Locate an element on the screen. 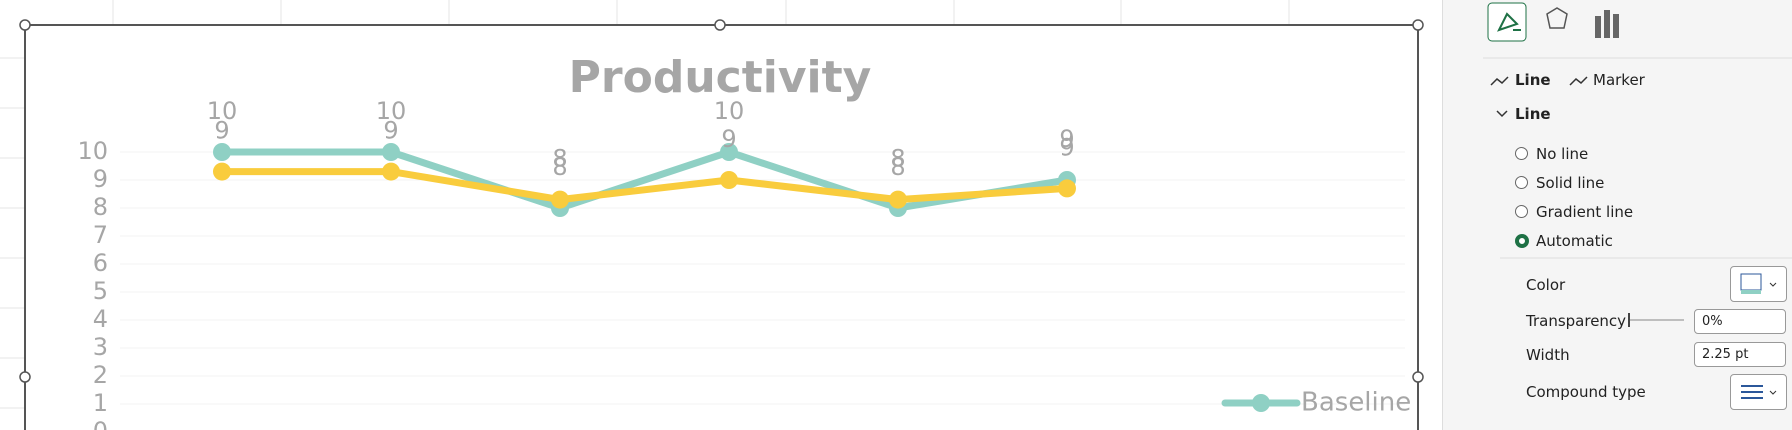 This screenshot has height=430, width=1792. color-label: Color is located at coordinates (1546, 285).